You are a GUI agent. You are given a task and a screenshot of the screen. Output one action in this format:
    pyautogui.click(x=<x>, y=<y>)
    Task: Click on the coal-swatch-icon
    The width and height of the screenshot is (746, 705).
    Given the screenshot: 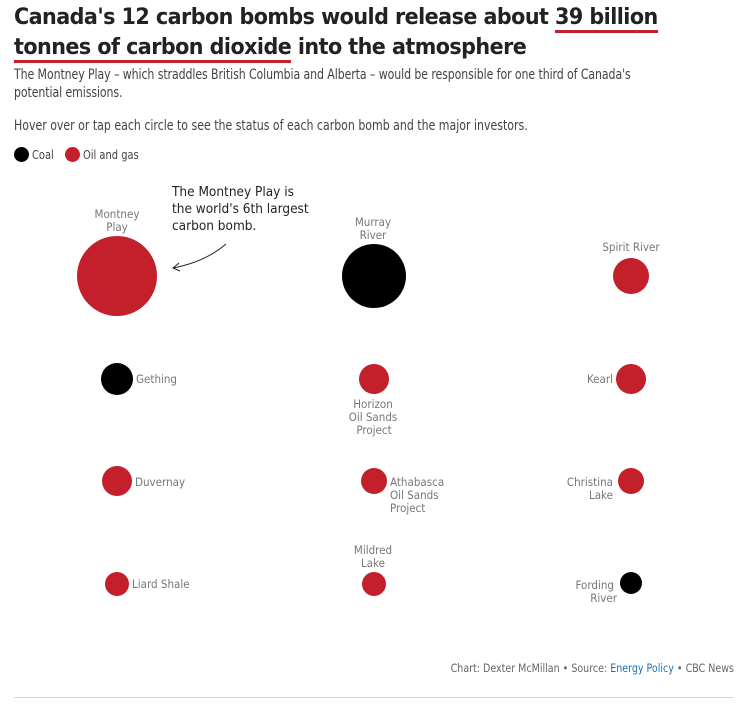 What is the action you would take?
    pyautogui.click(x=21, y=154)
    